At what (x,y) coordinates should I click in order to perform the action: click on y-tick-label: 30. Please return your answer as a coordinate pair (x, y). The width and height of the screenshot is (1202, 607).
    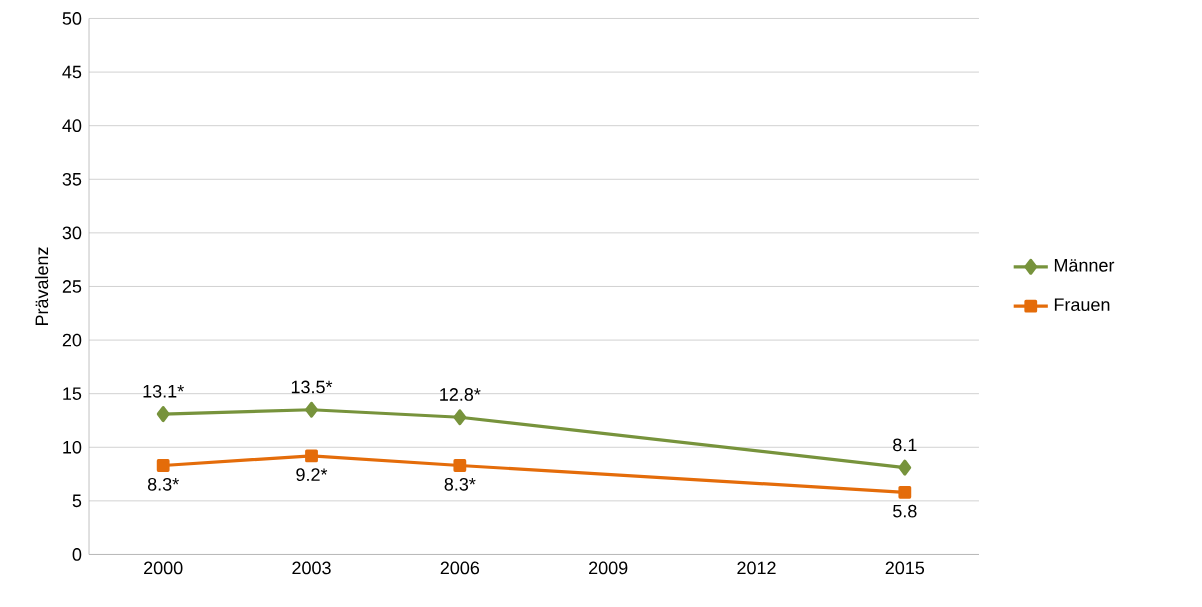
    Looking at the image, I should click on (72, 233).